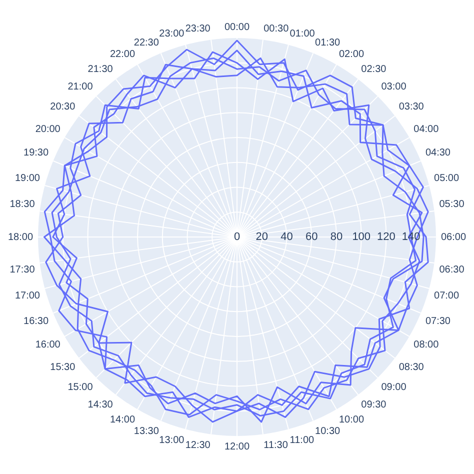 The height and width of the screenshot is (474, 474). What do you see at coordinates (27, 296) in the screenshot?
I see `spoke-label: 17:00` at bounding box center [27, 296].